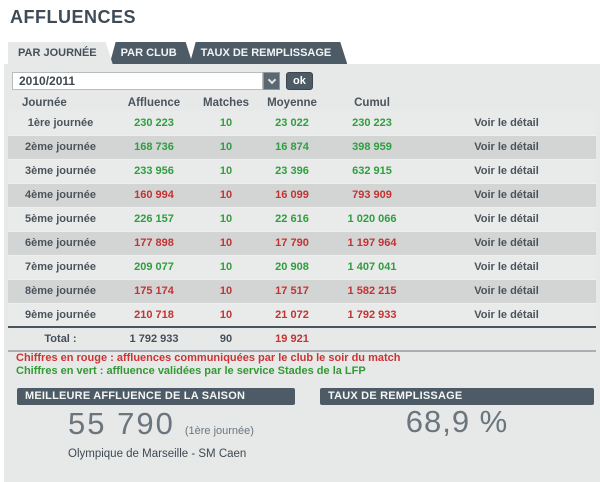 Image resolution: width=600 pixels, height=482 pixels. I want to click on fill-rate-value: 68,9 %, so click(457, 421).